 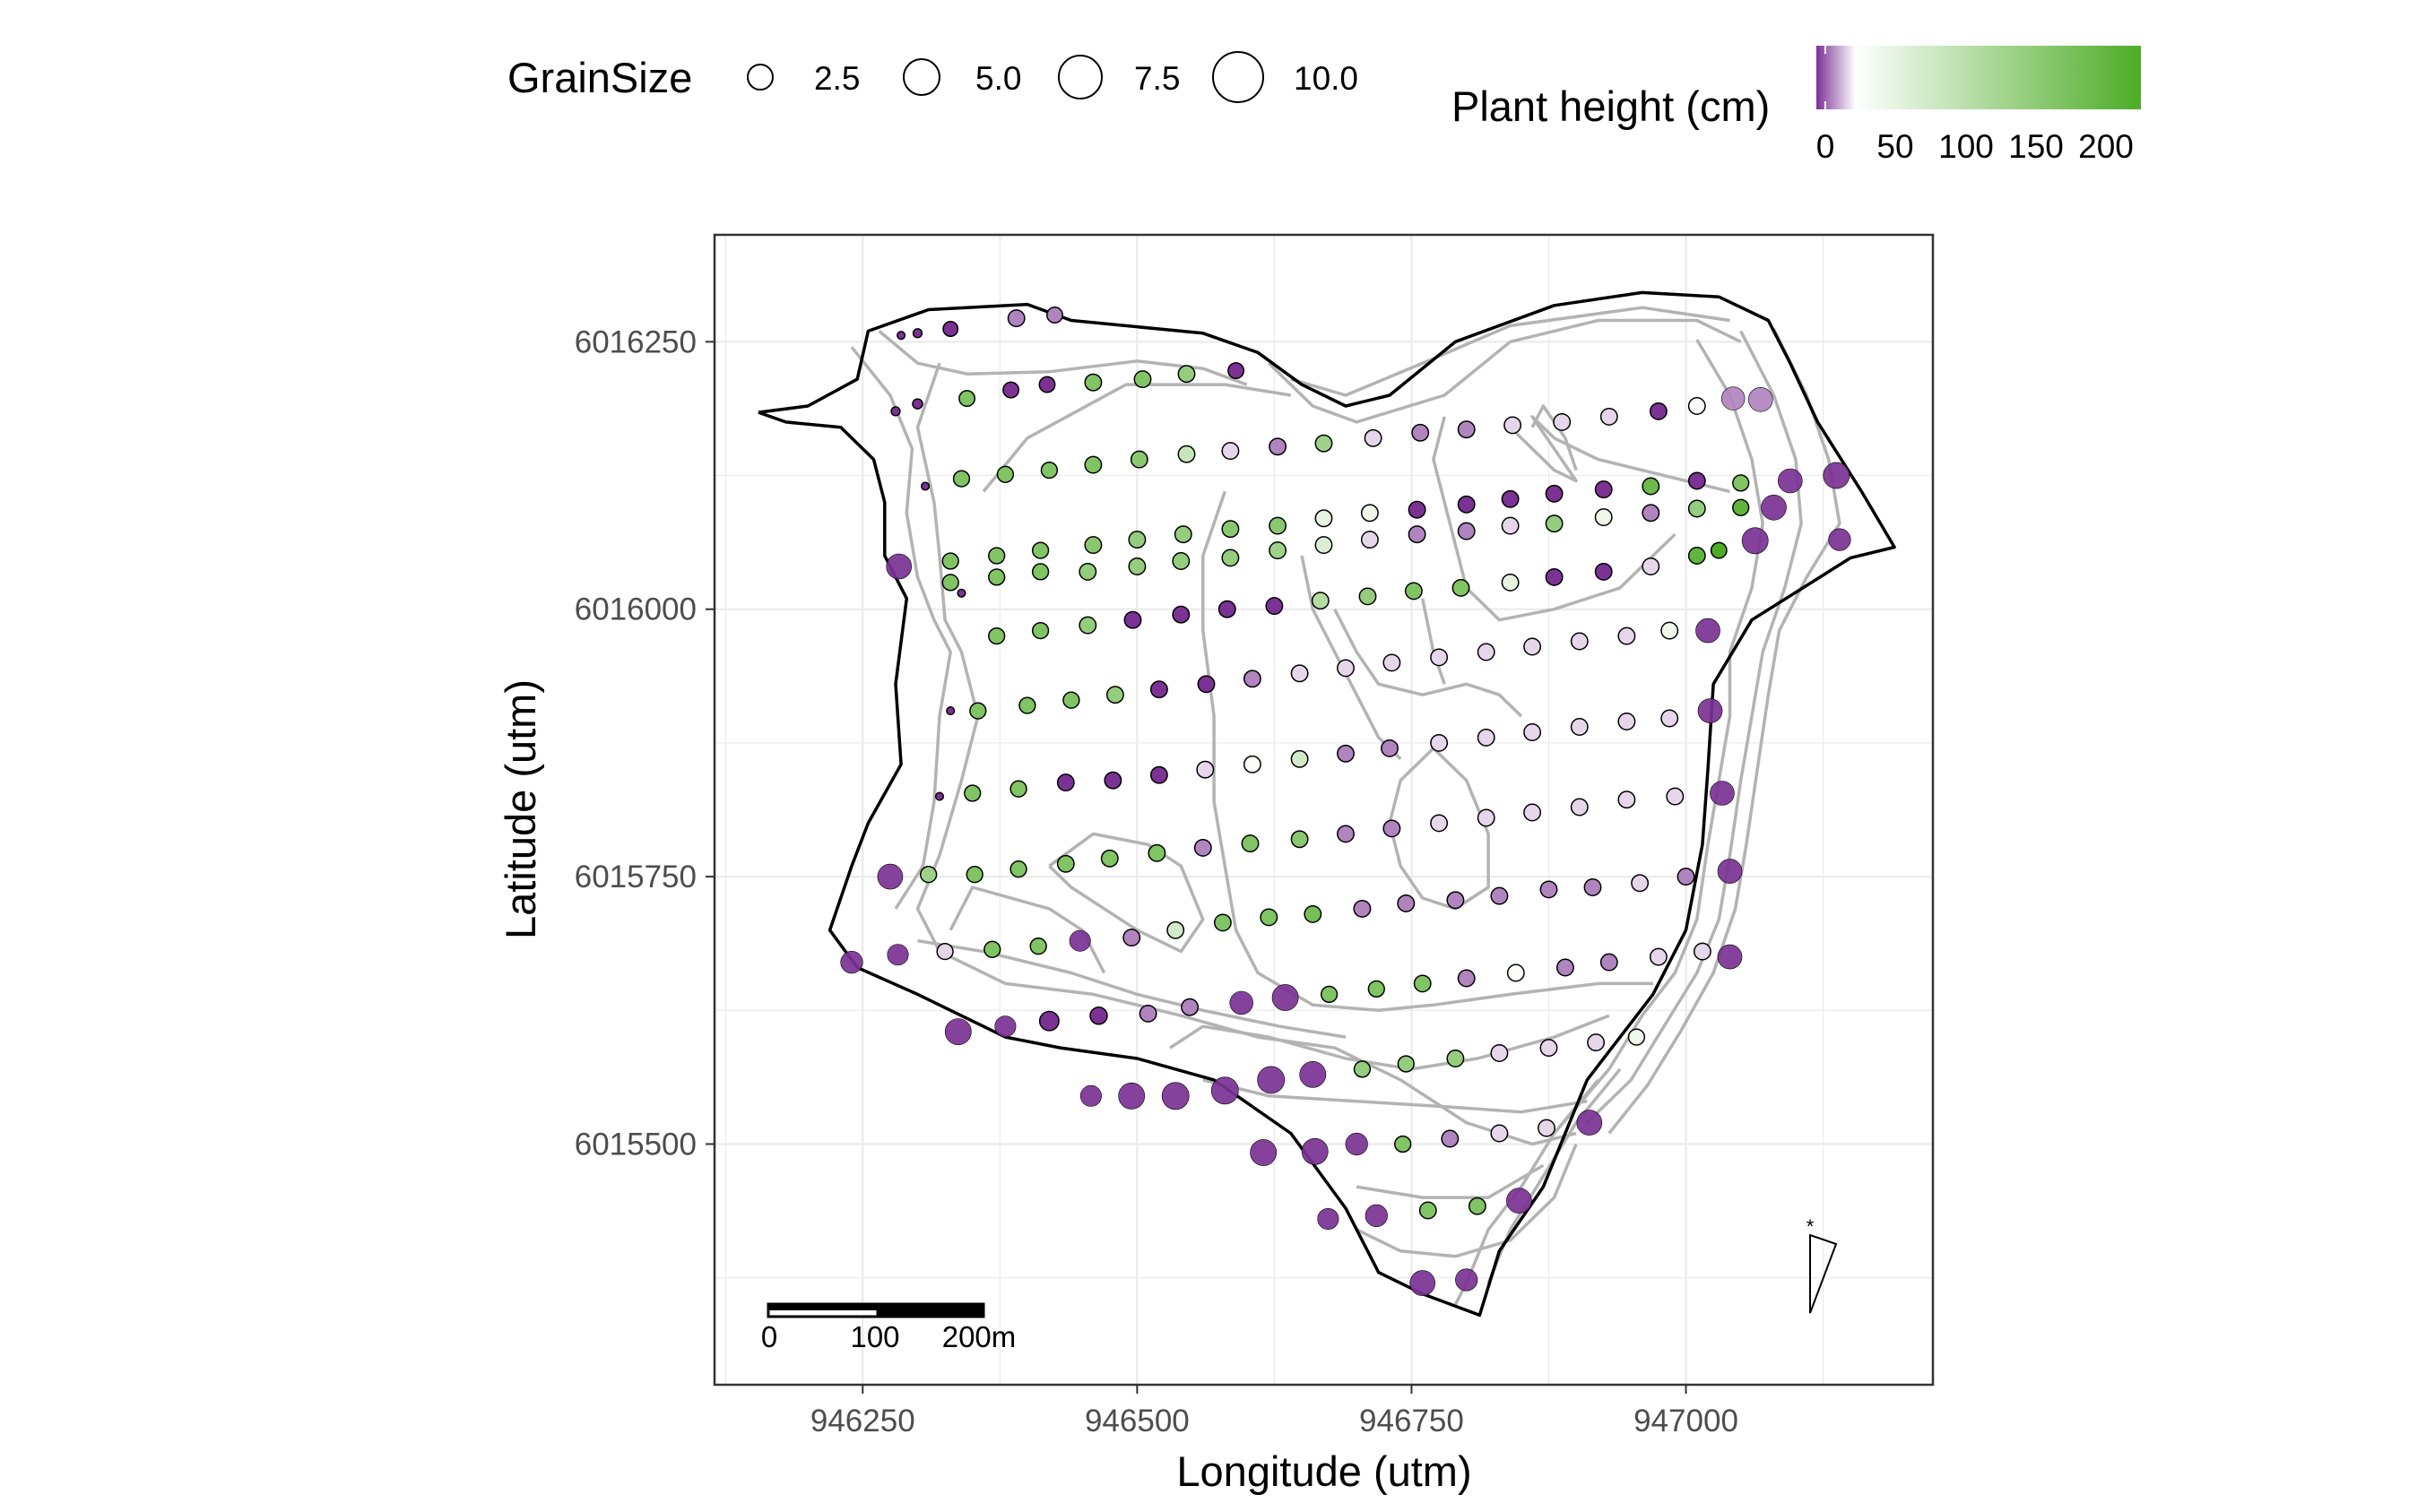 What do you see at coordinates (932, 77) in the screenshot?
I see `size-legend: GrainSize 2.5 5.0 7.5 10.0` at bounding box center [932, 77].